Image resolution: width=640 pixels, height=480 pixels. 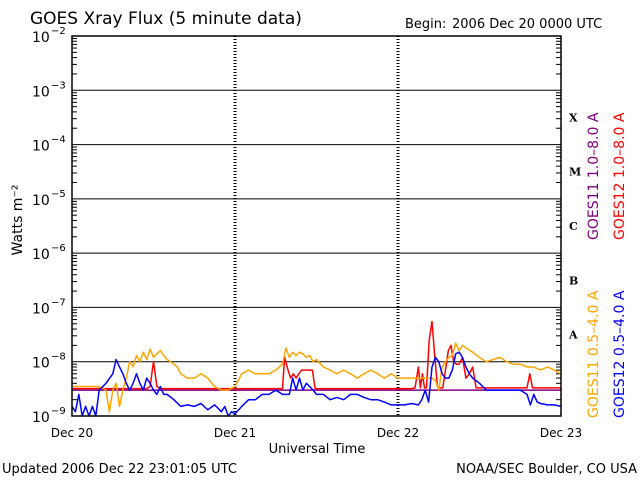 I want to click on x-axis-label: Universal Time, so click(x=317, y=449).